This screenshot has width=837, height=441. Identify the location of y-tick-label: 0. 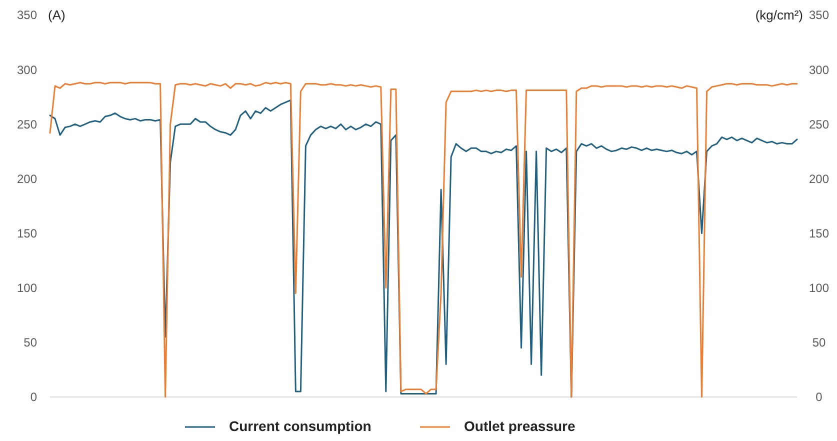
(34, 397).